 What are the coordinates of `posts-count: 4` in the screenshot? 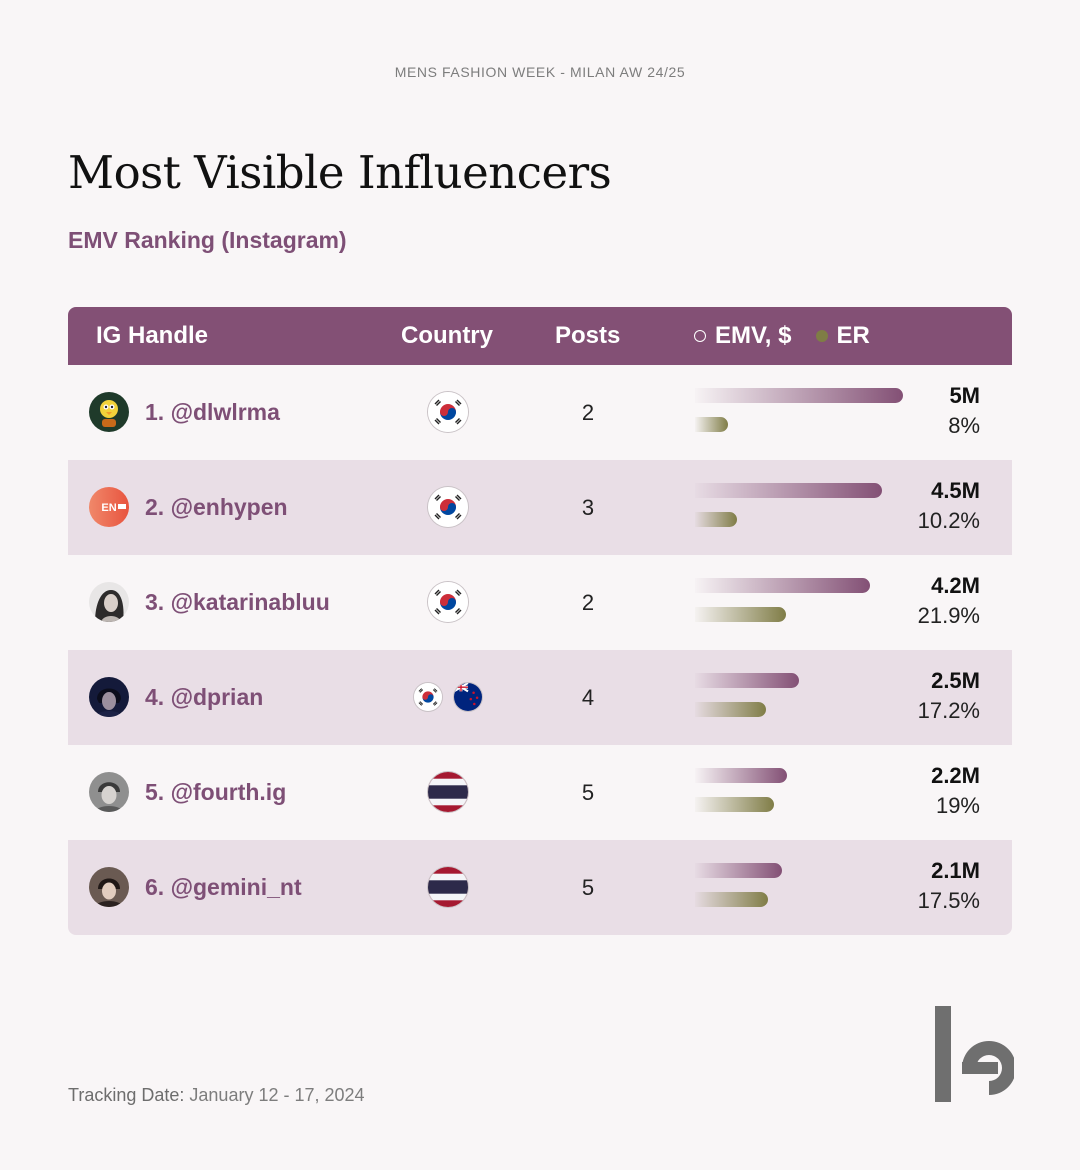 It's located at (588, 697).